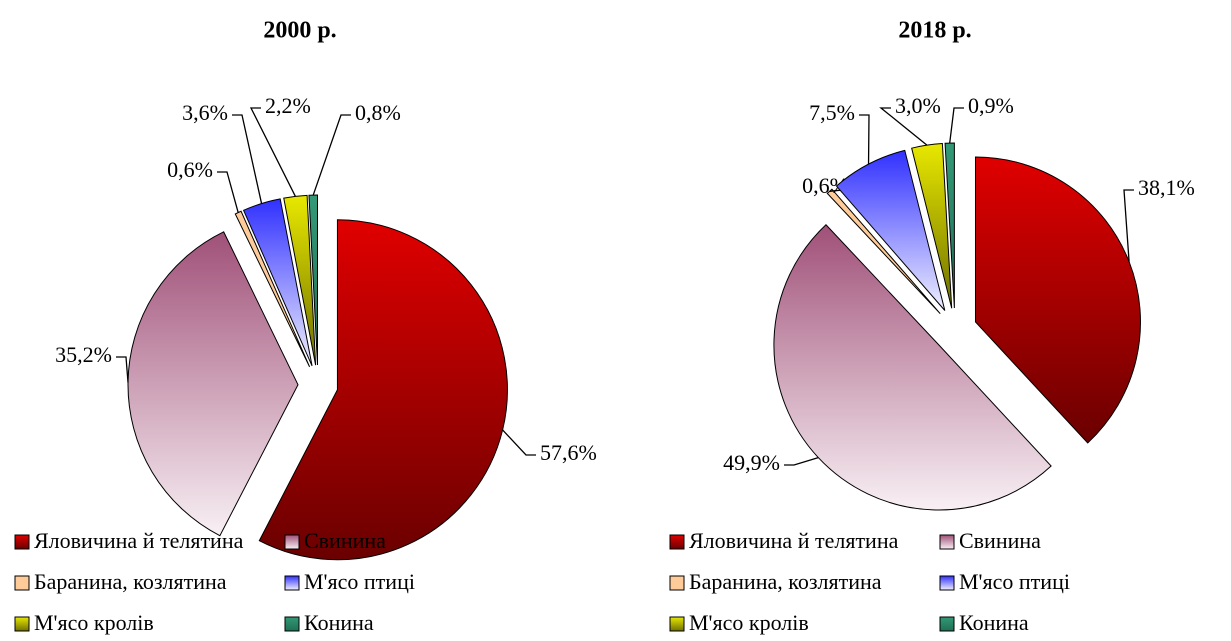 Image resolution: width=1231 pixels, height=641 pixels. What do you see at coordinates (991, 105) in the screenshot?
I see `data-label: 0,9%` at bounding box center [991, 105].